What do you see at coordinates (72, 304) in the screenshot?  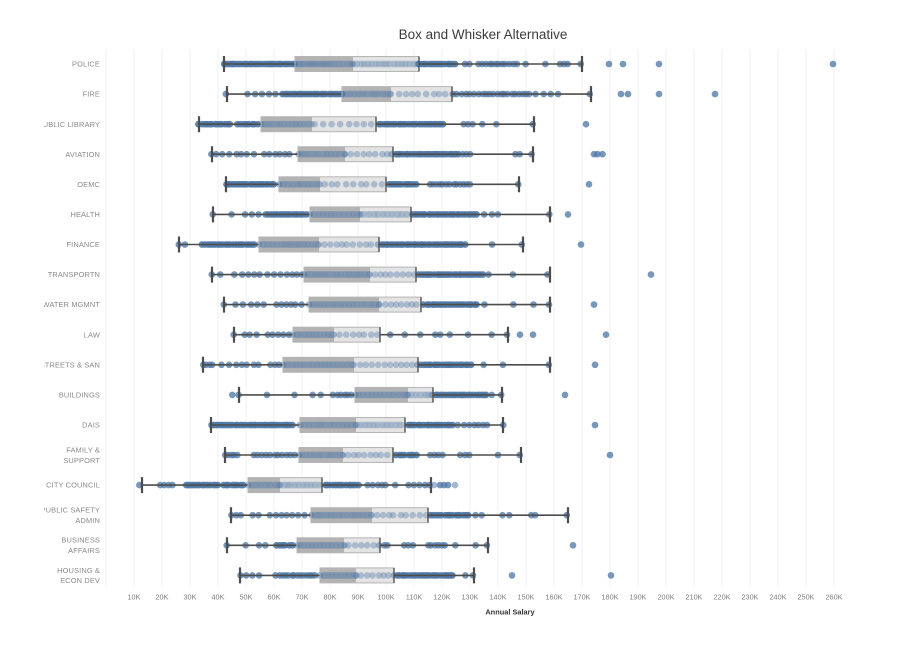 I see `svg-text: WATER MGMNT` at bounding box center [72, 304].